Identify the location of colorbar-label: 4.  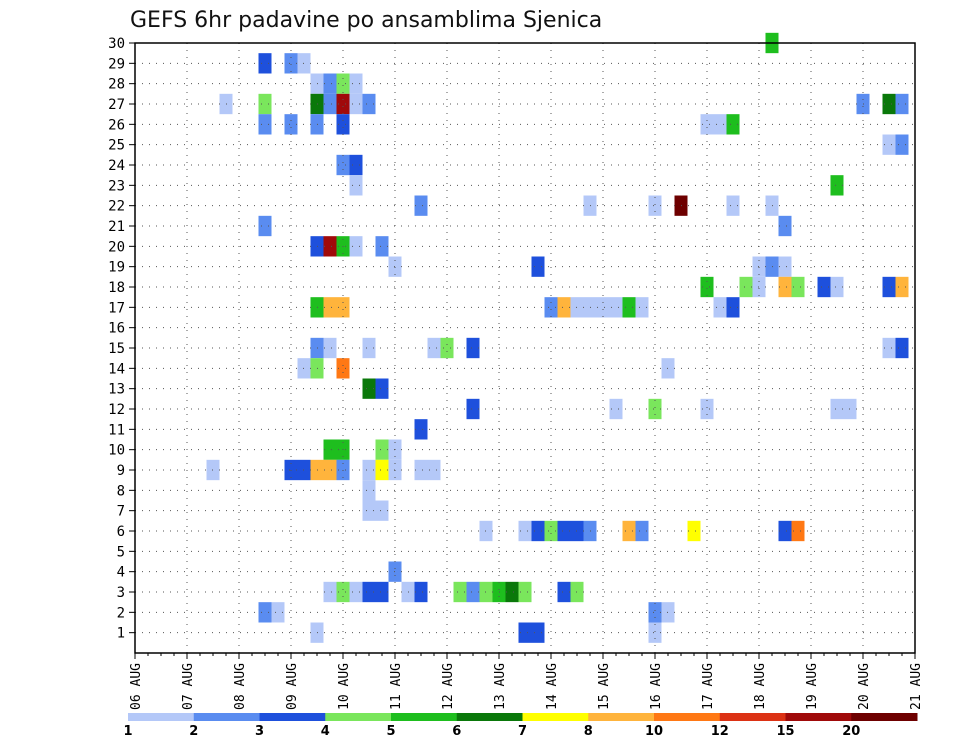
(325, 731).